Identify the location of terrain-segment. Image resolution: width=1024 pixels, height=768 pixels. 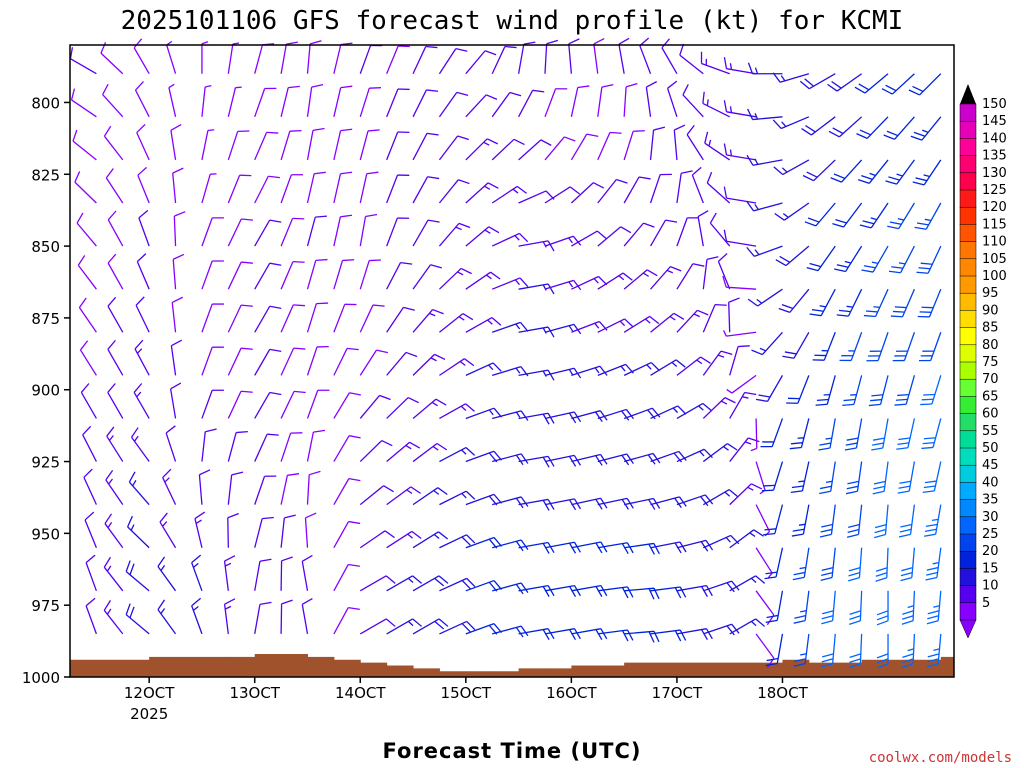
(110, 668).